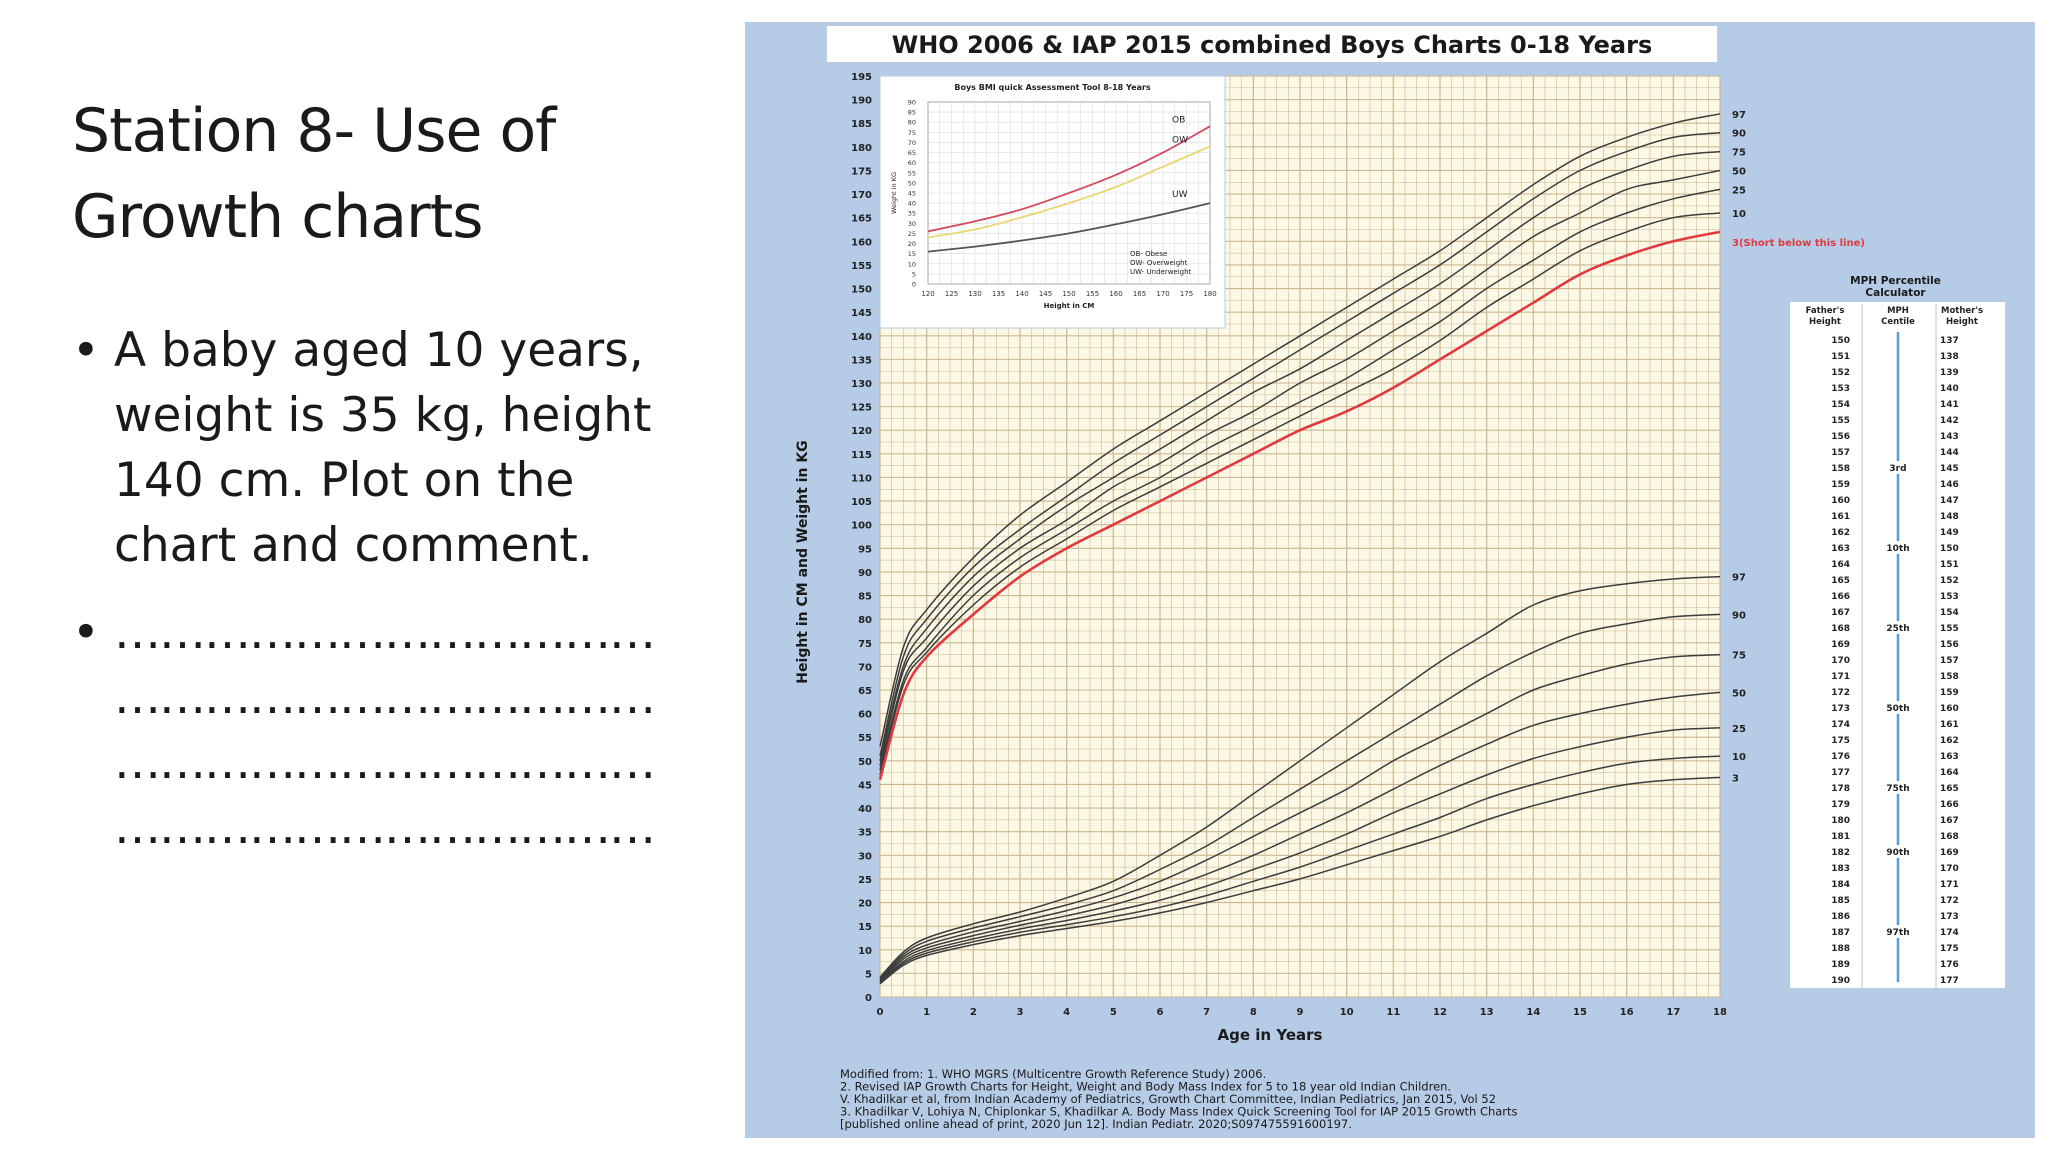  I want to click on weight-percentile-label: 97, so click(1739, 578).